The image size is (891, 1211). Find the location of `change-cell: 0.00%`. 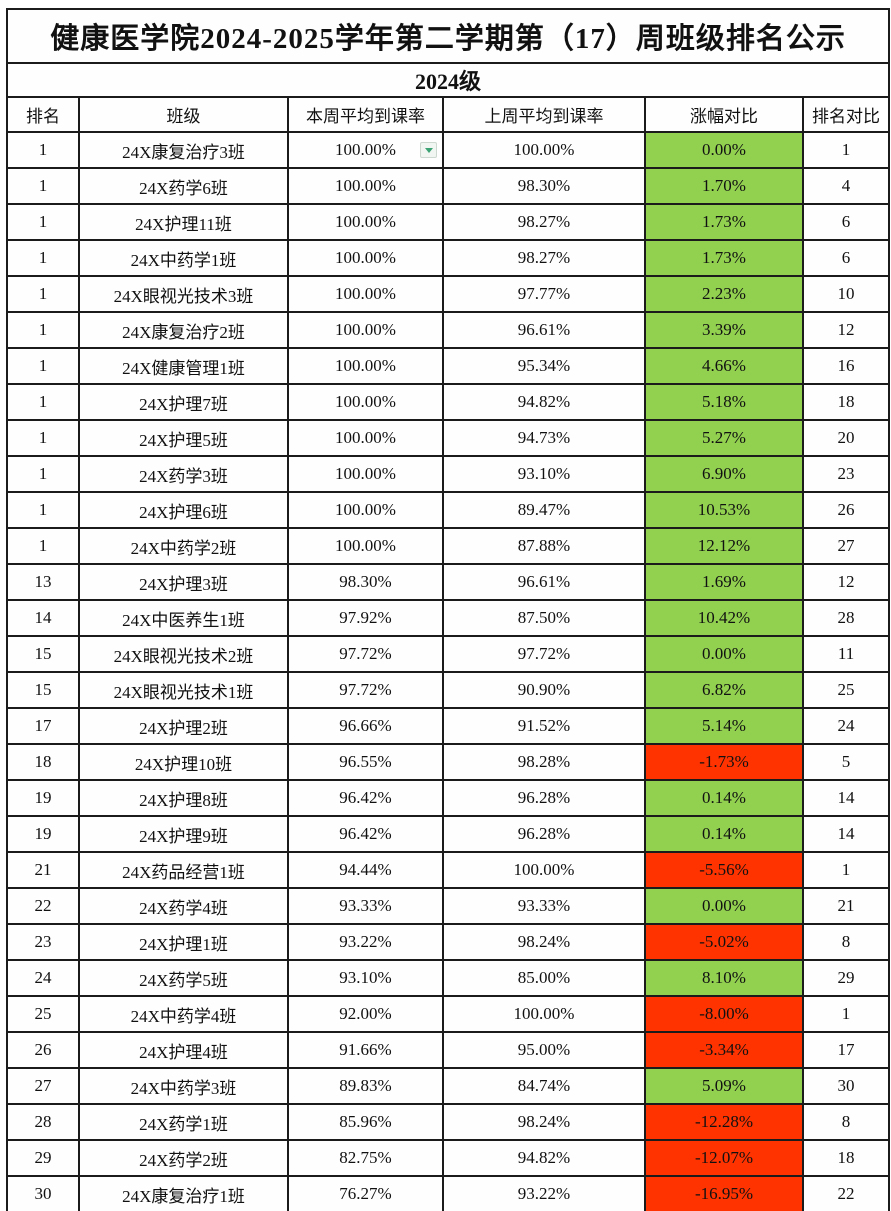

change-cell: 0.00% is located at coordinates (724, 654).